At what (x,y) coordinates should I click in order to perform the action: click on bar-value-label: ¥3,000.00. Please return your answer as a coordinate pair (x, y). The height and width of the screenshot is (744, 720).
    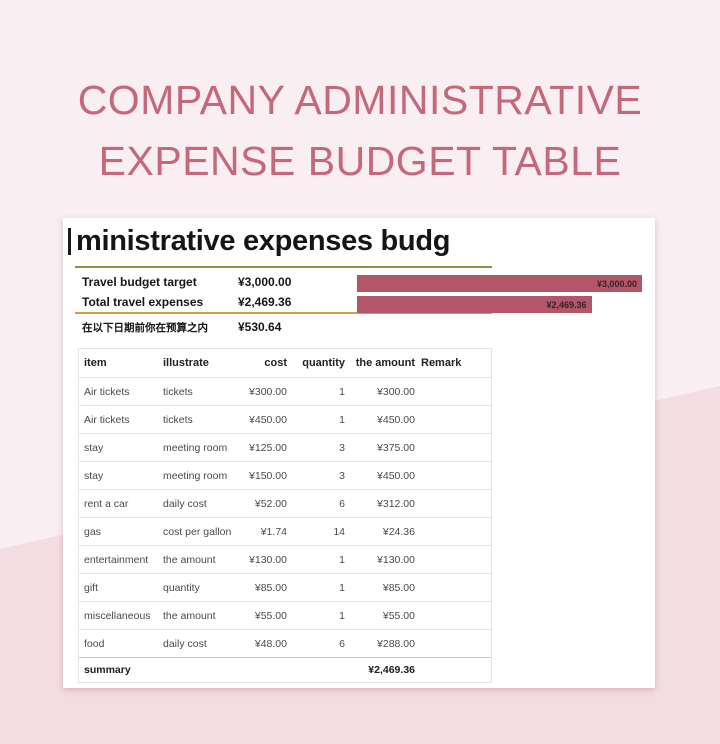
    Looking at the image, I should click on (616, 283).